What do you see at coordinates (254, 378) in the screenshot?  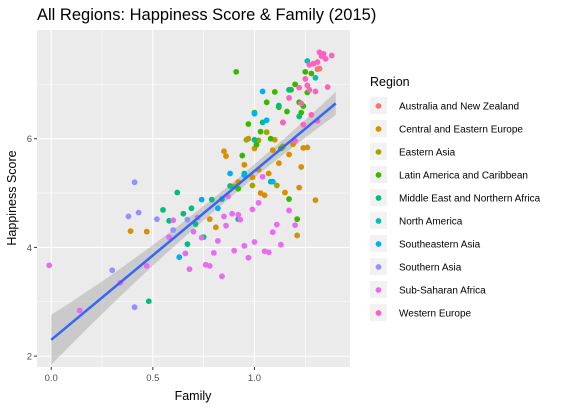 I see `x-tick-label: 1.0` at bounding box center [254, 378].